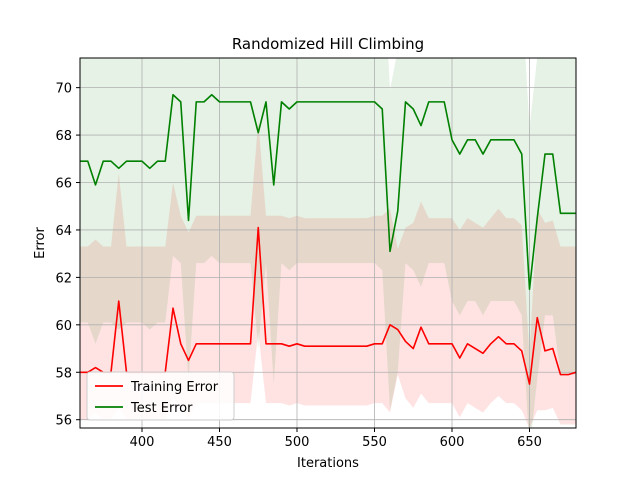 The width and height of the screenshot is (640, 480). What do you see at coordinates (219, 442) in the screenshot?
I see `x-tick-label: 450` at bounding box center [219, 442].